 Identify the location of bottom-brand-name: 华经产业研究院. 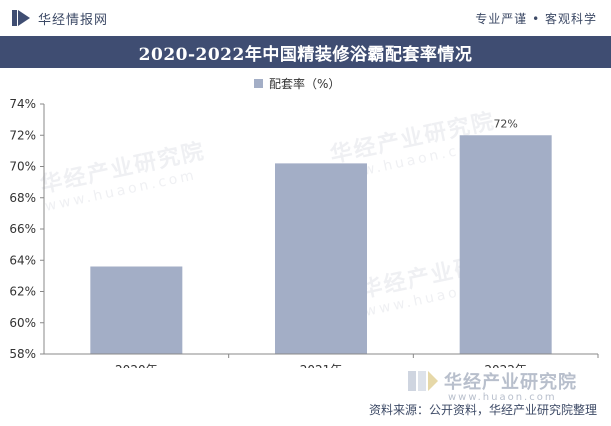
(510, 382).